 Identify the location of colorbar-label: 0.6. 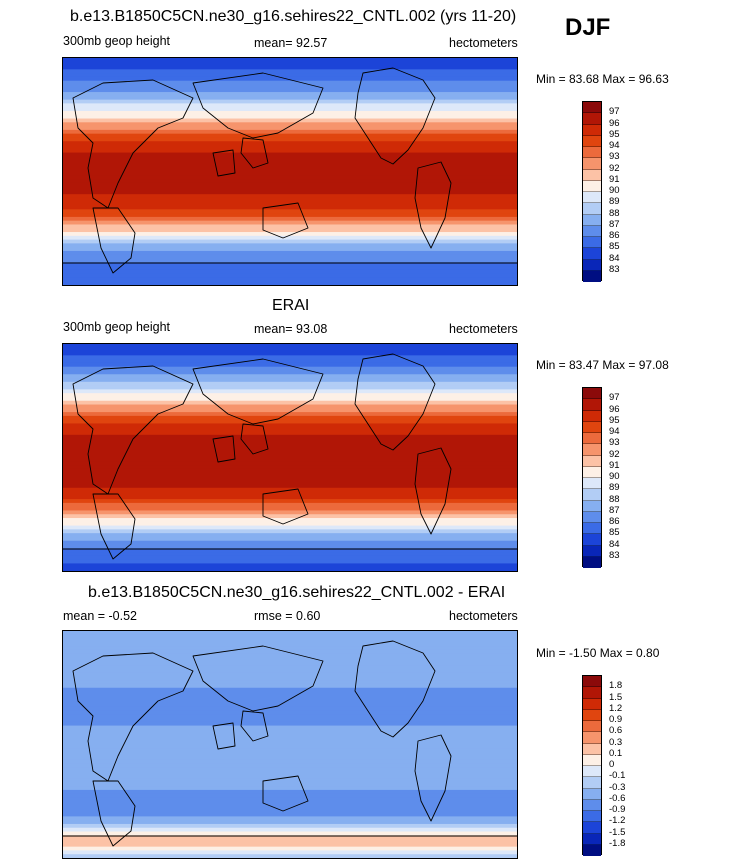
(616, 731).